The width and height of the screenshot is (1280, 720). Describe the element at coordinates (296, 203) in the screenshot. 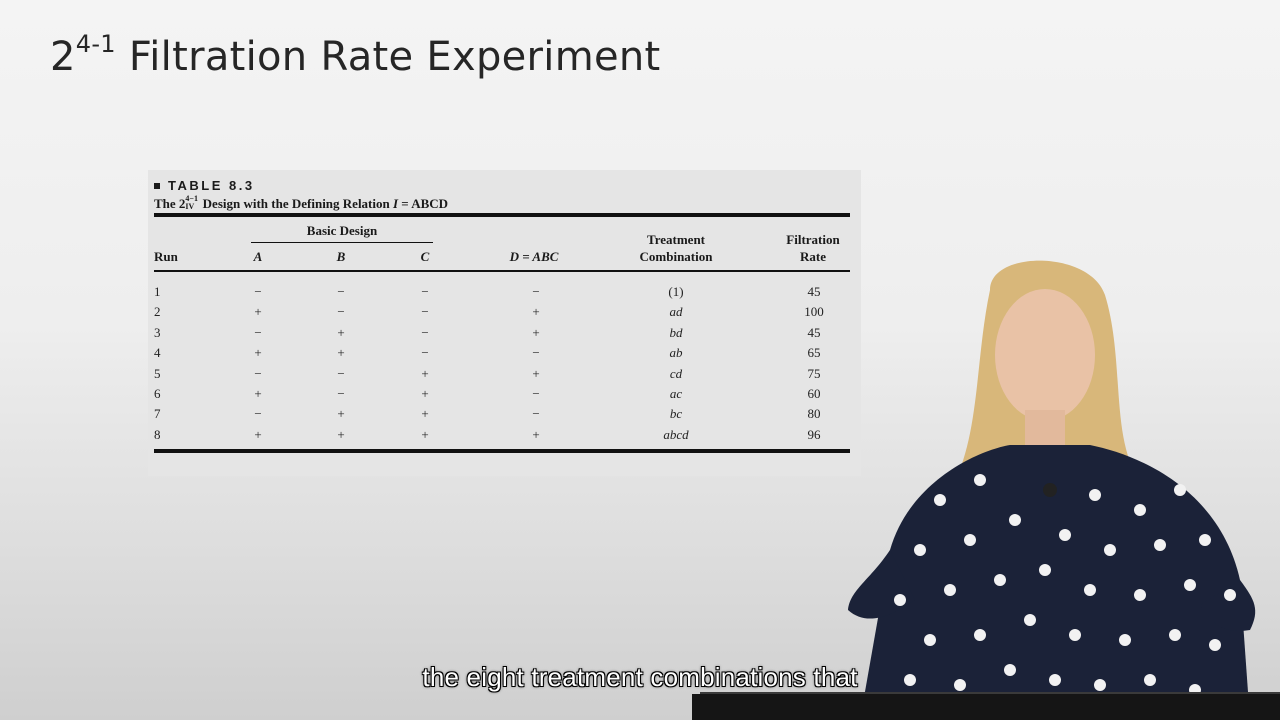

I see `caption-rest: Design with the Defining Relation` at that location.